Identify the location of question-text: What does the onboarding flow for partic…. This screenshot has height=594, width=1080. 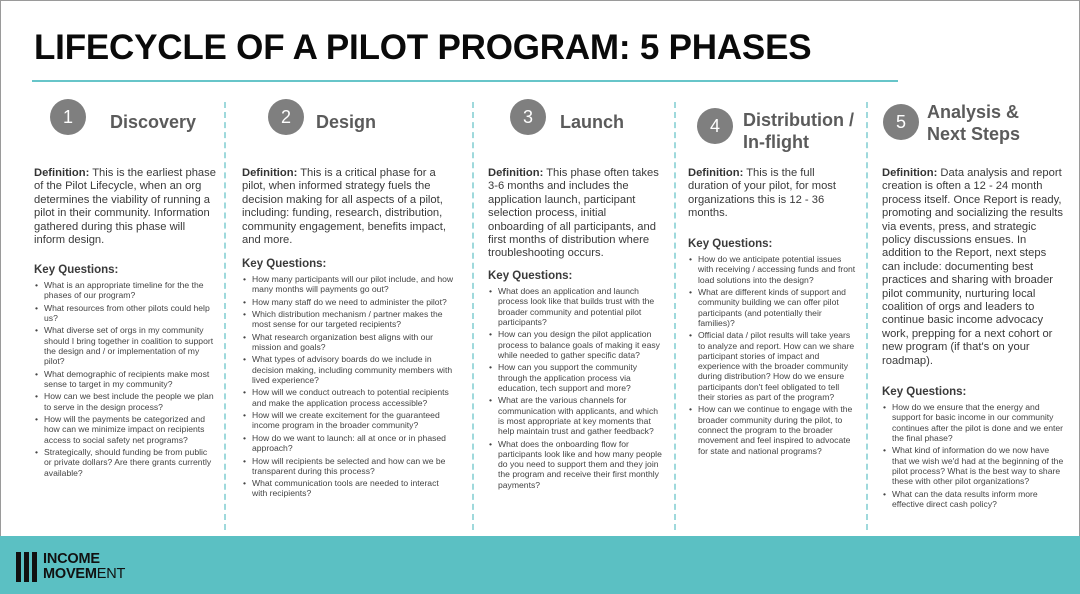
(580, 464).